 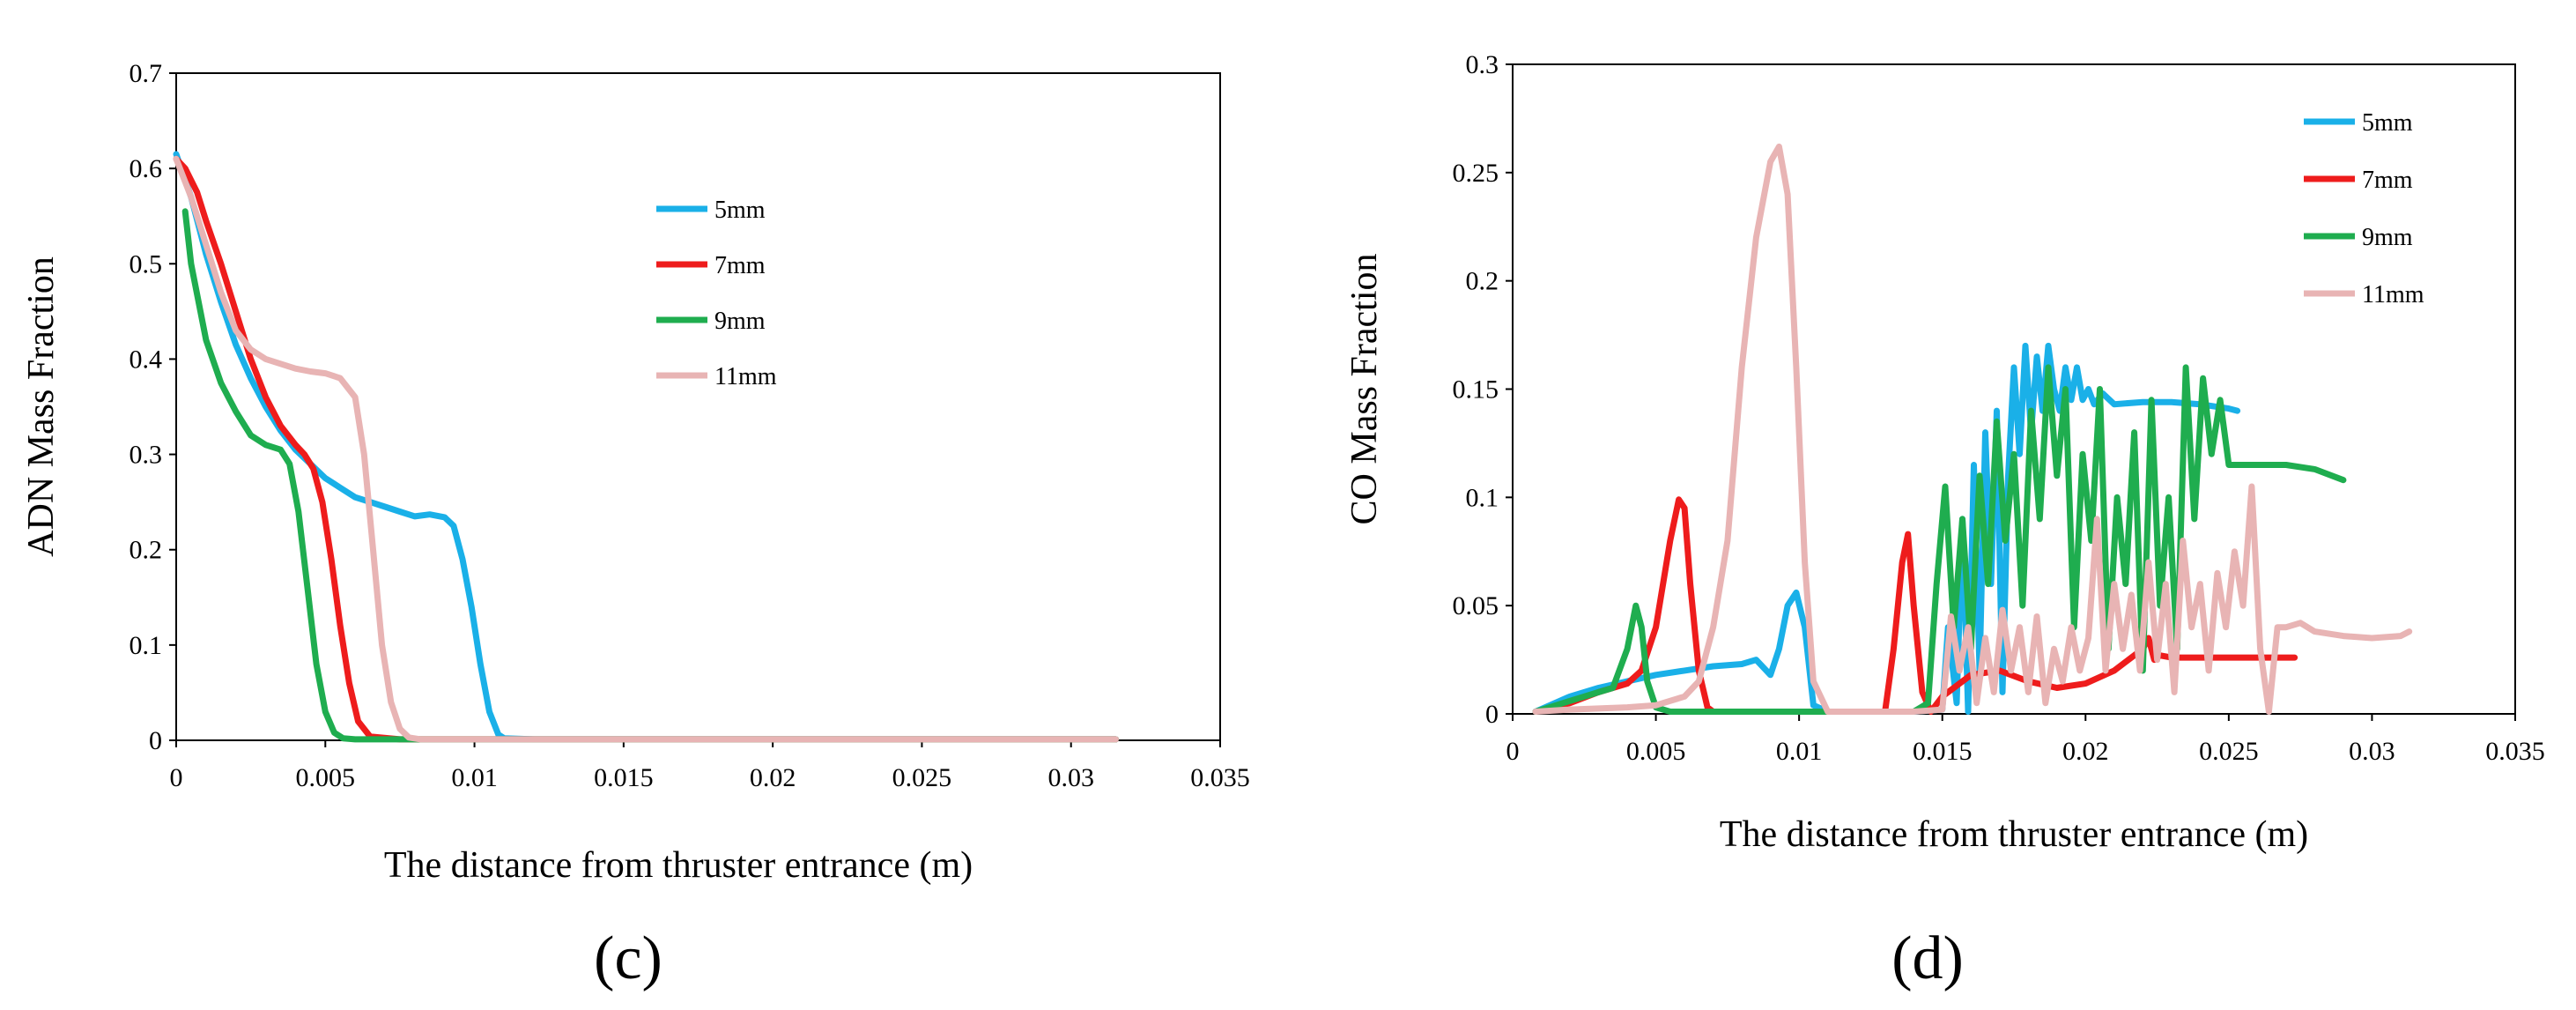 I want to click on y-axis-label: CO Mass Fraction, so click(x=1365, y=389).